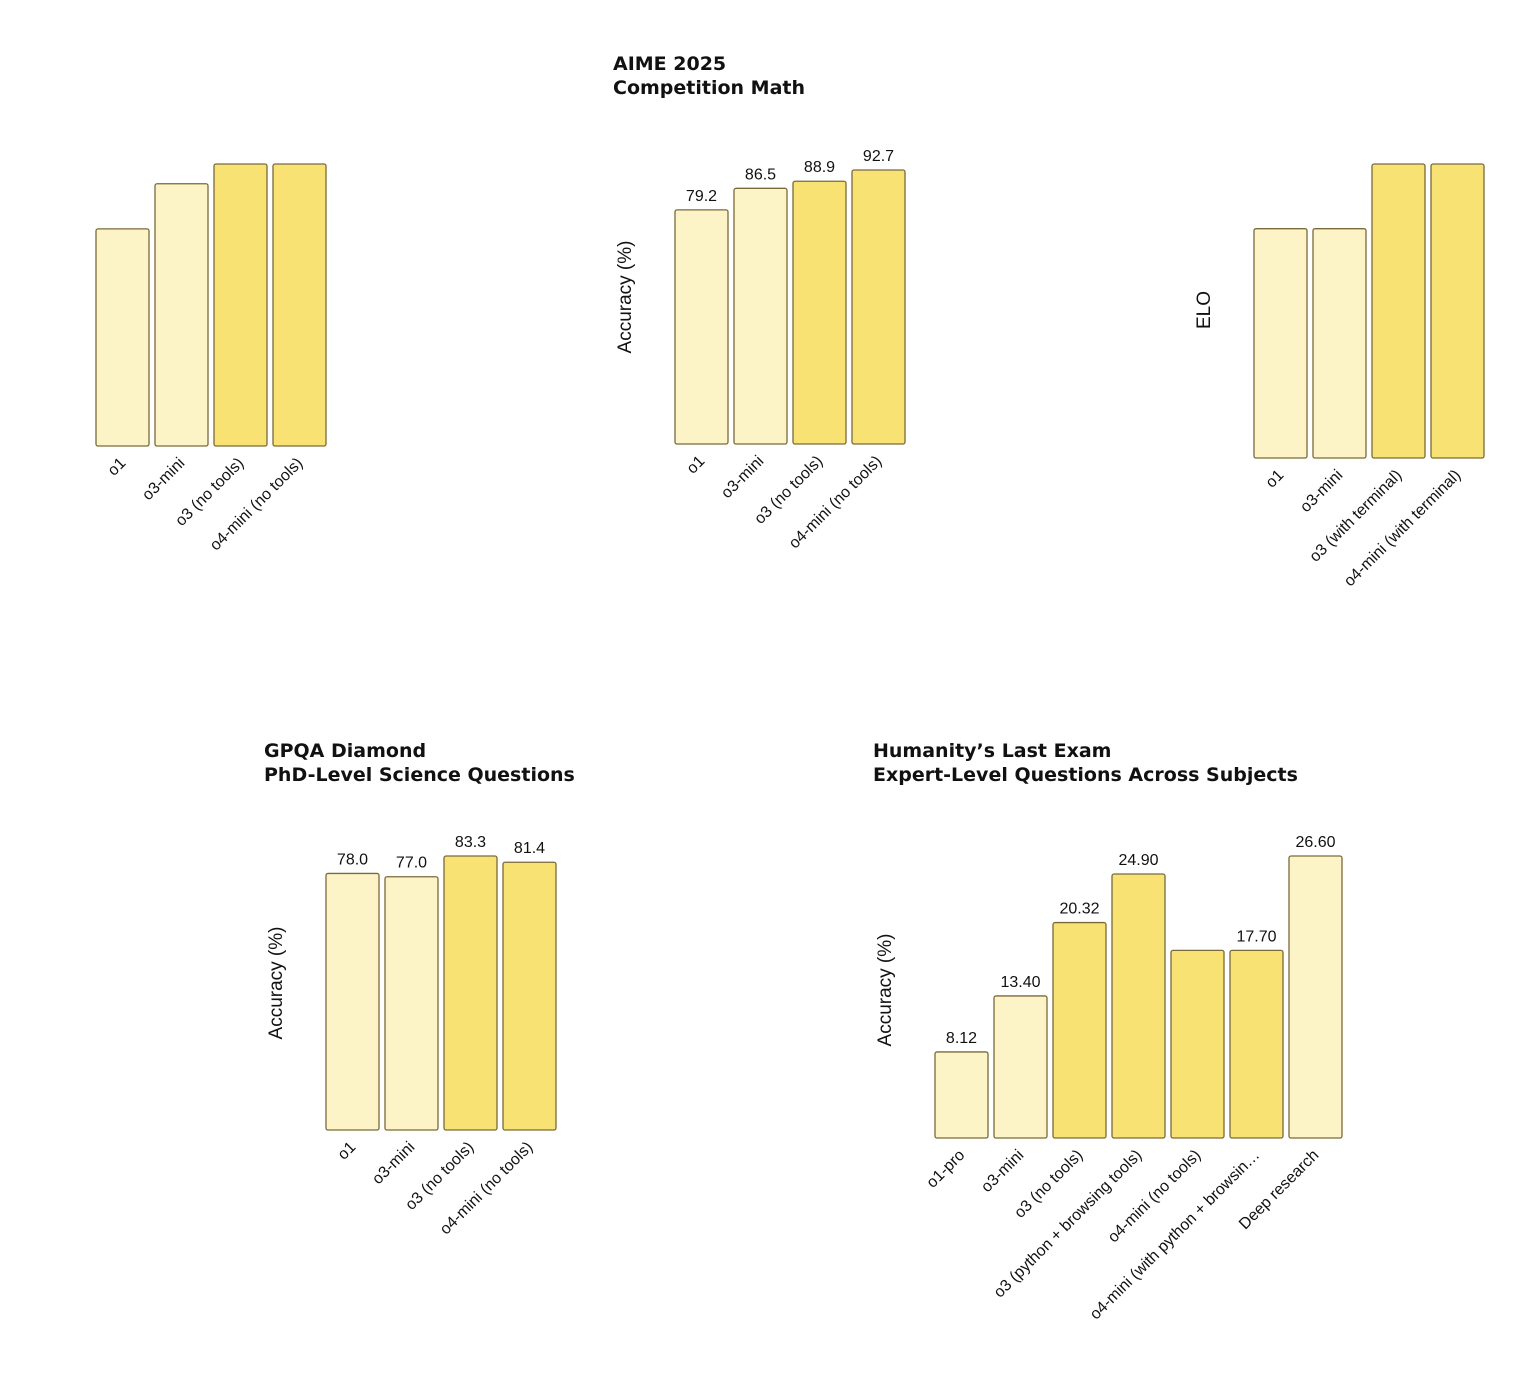 The image size is (1538, 1388). What do you see at coordinates (1079, 909) in the screenshot?
I see `value-label-5-3: 20.32` at bounding box center [1079, 909].